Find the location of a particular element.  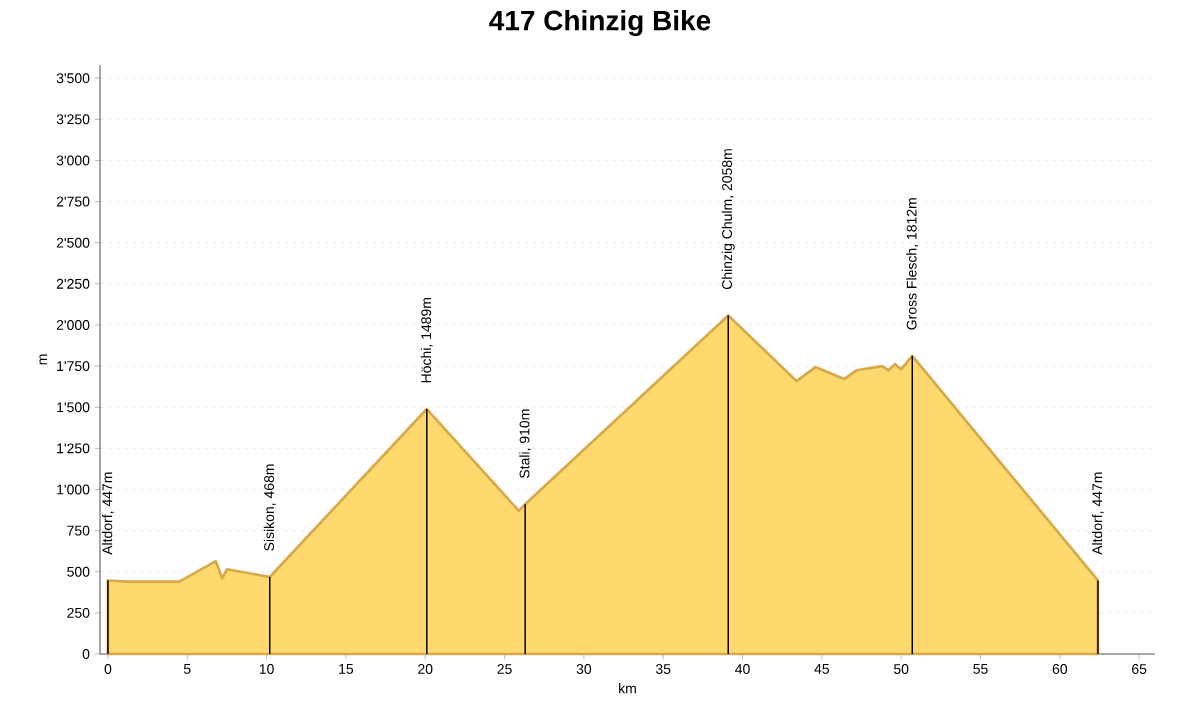

y-tick-label: 3'000 is located at coordinates (73, 160).